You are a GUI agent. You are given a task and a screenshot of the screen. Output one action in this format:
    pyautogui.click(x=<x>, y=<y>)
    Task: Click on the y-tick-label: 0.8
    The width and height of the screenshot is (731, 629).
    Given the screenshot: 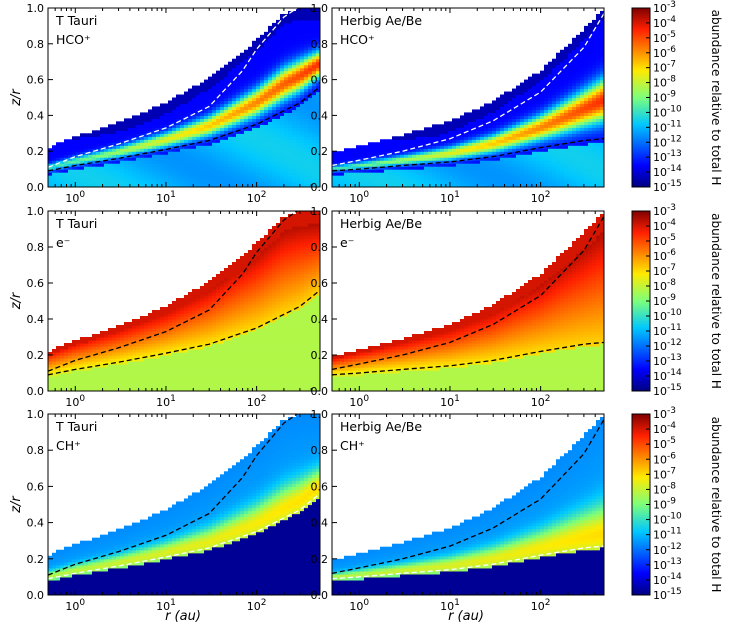 What is the action you would take?
    pyautogui.click(x=36, y=44)
    